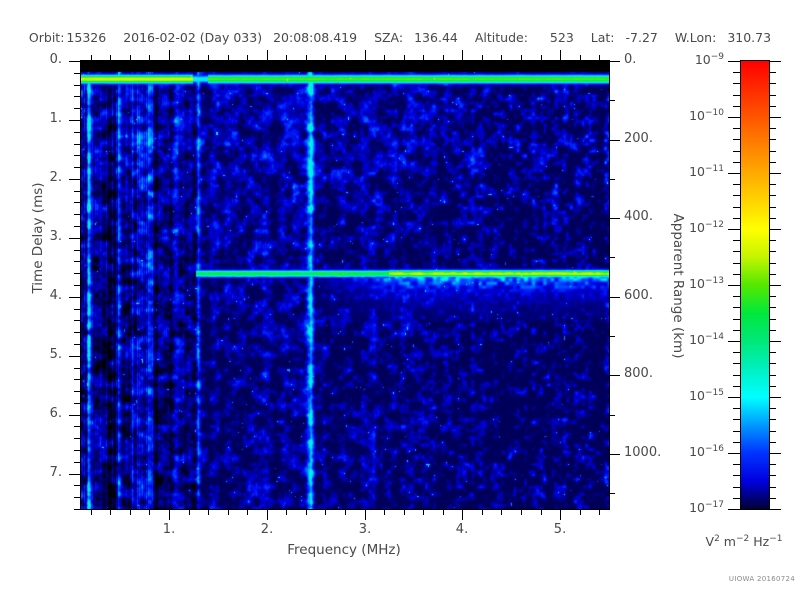  Describe the element at coordinates (706, 396) in the screenshot. I see `colorbar-tick-label: 10−15` at that location.